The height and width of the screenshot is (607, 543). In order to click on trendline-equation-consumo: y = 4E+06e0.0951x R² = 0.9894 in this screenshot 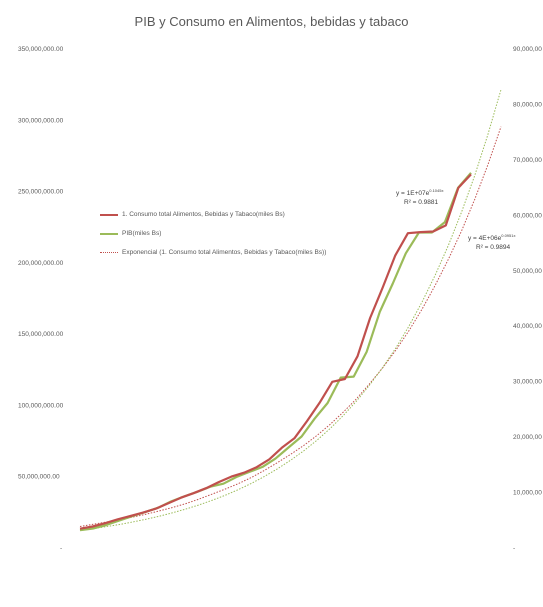, I will do `click(491, 241)`.